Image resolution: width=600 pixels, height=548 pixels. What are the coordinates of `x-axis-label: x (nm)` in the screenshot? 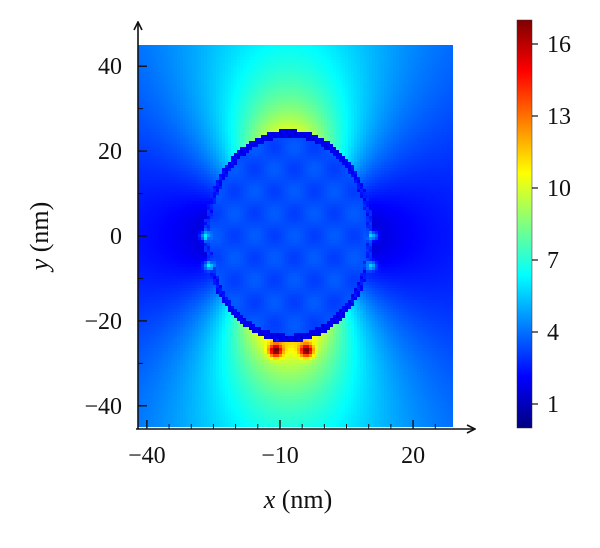 It's located at (298, 499).